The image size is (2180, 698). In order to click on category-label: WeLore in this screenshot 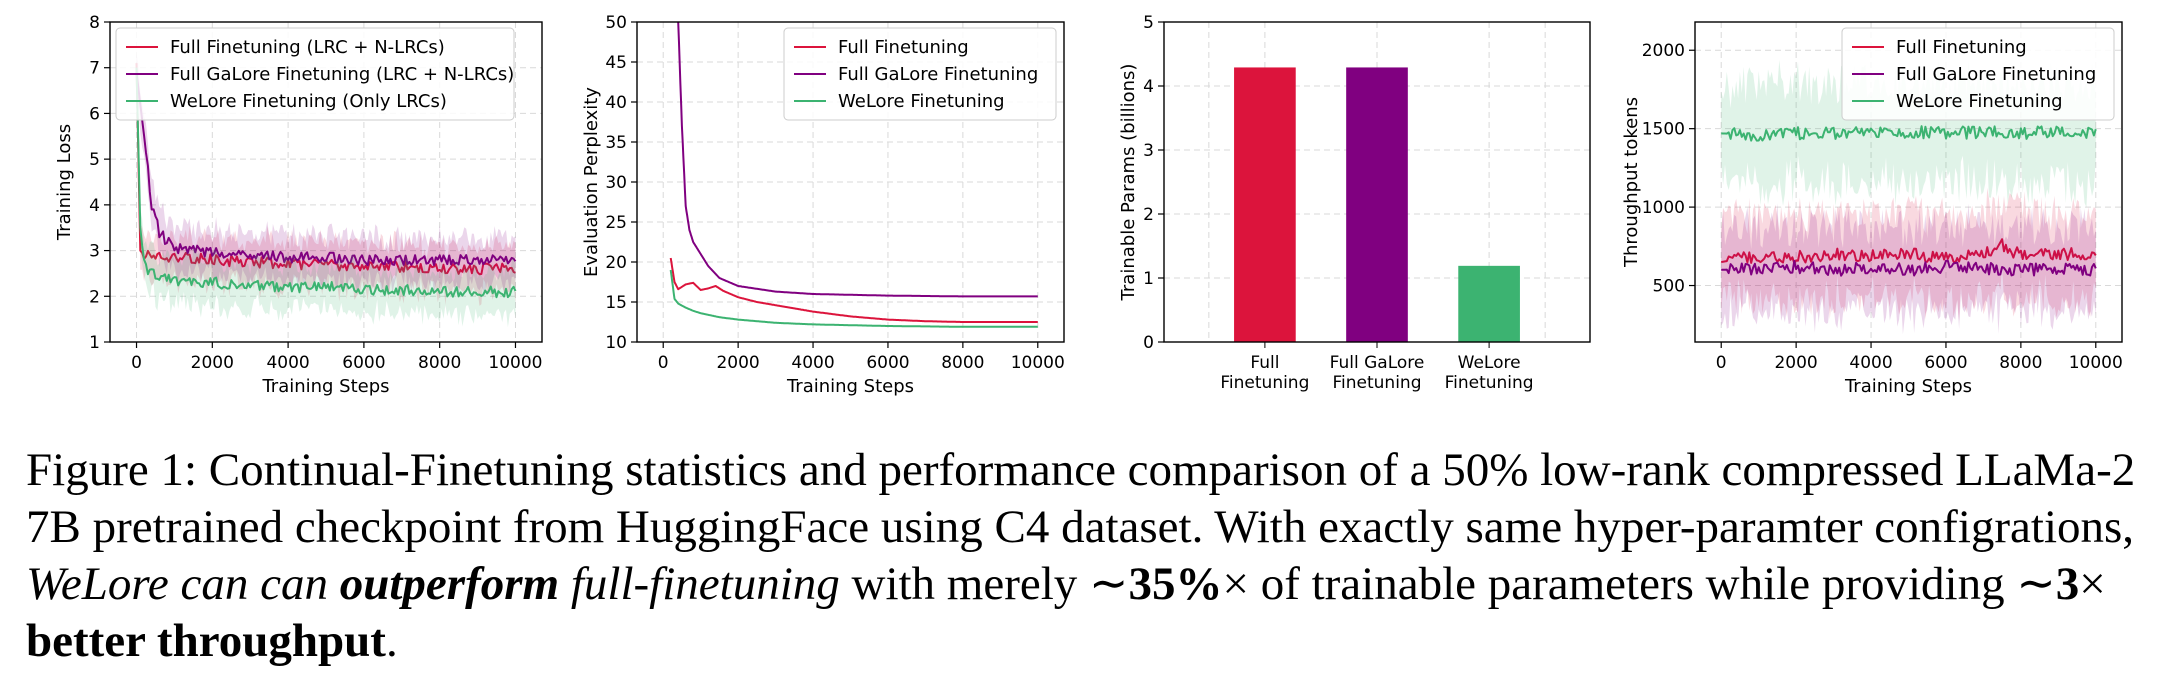, I will do `click(1489, 363)`.